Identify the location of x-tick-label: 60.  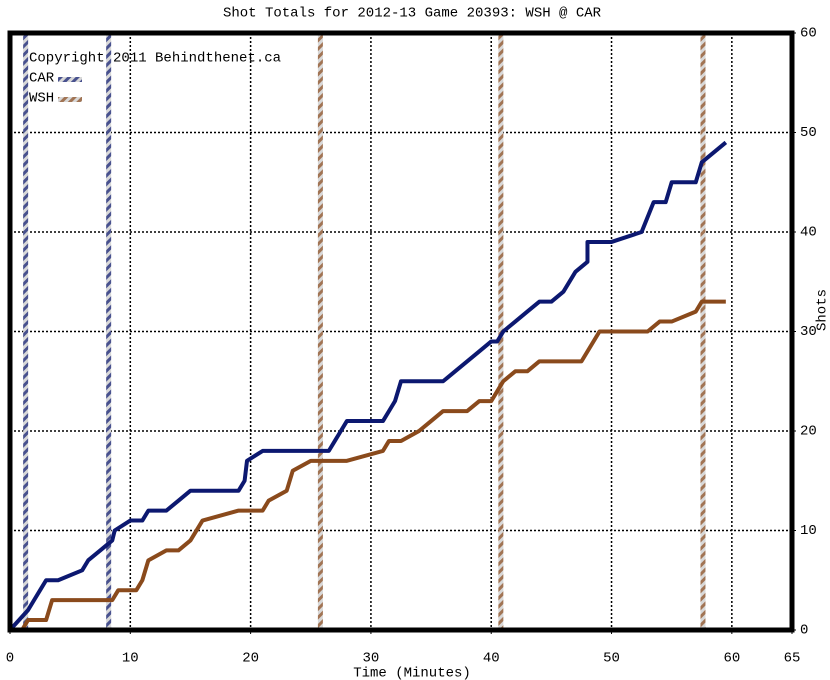
(731, 659).